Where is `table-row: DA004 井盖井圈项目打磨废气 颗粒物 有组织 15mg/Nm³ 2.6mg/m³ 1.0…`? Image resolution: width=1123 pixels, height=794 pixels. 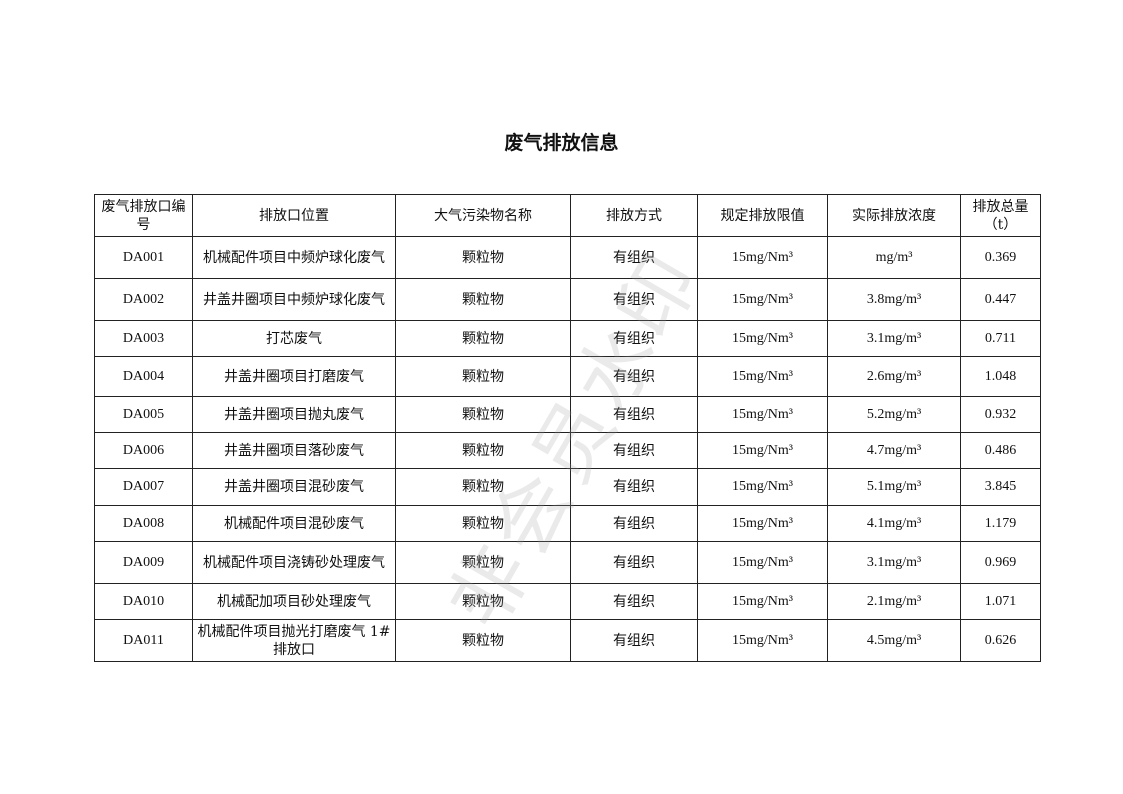
table-row: DA004 井盖井圈项目打磨废气 颗粒物 有组织 15mg/Nm³ 2.6mg/m³ 1.0… is located at coordinates (567, 376).